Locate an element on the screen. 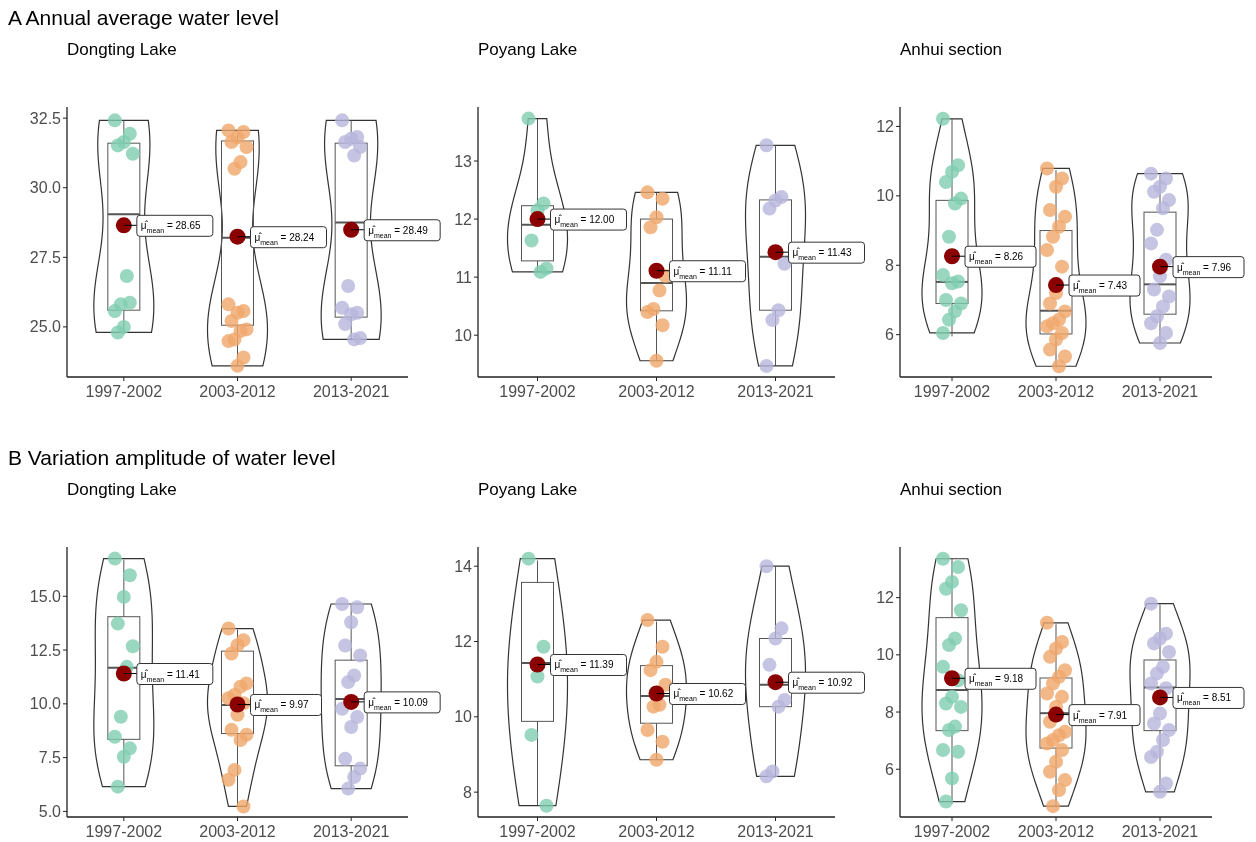 The height and width of the screenshot is (842, 1256). y-tick-label: 25.0 is located at coordinates (45, 327).